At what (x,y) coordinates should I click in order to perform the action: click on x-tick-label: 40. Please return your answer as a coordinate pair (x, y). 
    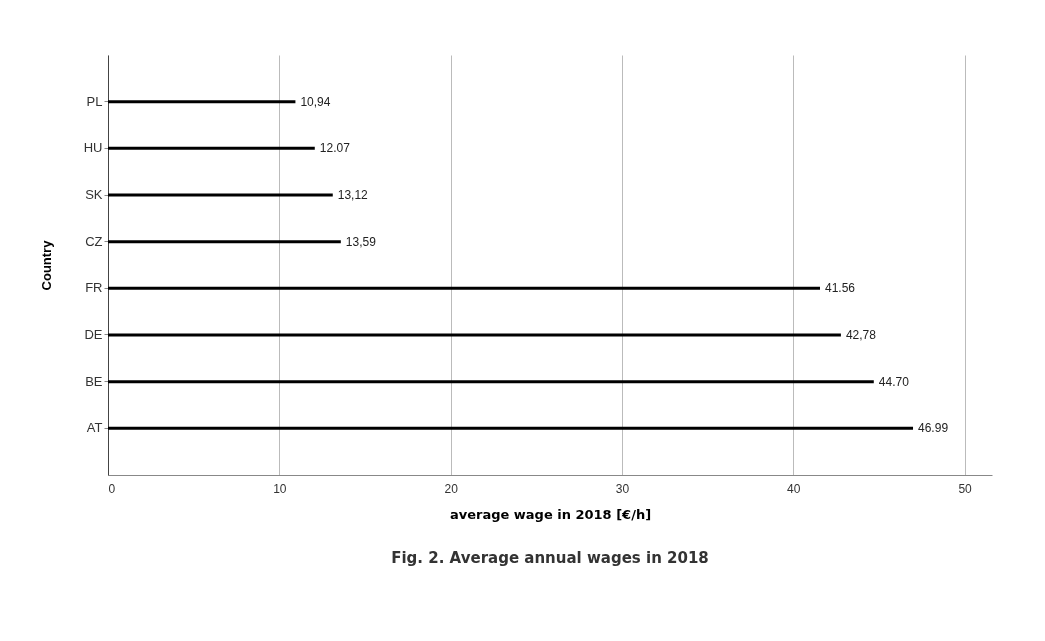
    Looking at the image, I should click on (794, 488).